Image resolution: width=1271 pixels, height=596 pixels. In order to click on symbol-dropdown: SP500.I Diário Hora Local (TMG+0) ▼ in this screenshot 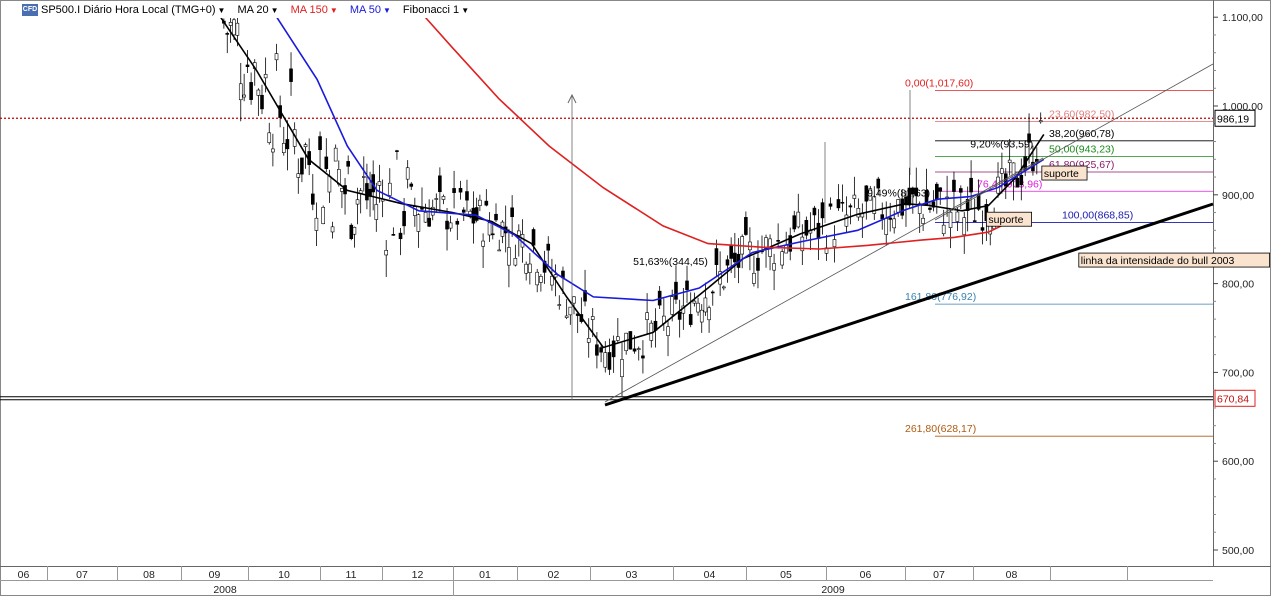, I will do `click(133, 10)`.